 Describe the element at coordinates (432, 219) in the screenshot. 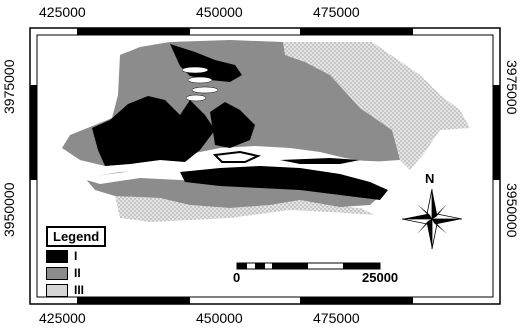

I see `north-arrow-icon` at that location.